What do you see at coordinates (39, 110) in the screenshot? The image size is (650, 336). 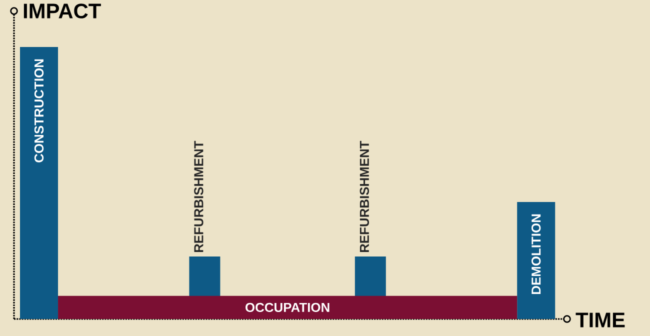 I see `x-tick-label: CONSTRUCTION` at bounding box center [39, 110].